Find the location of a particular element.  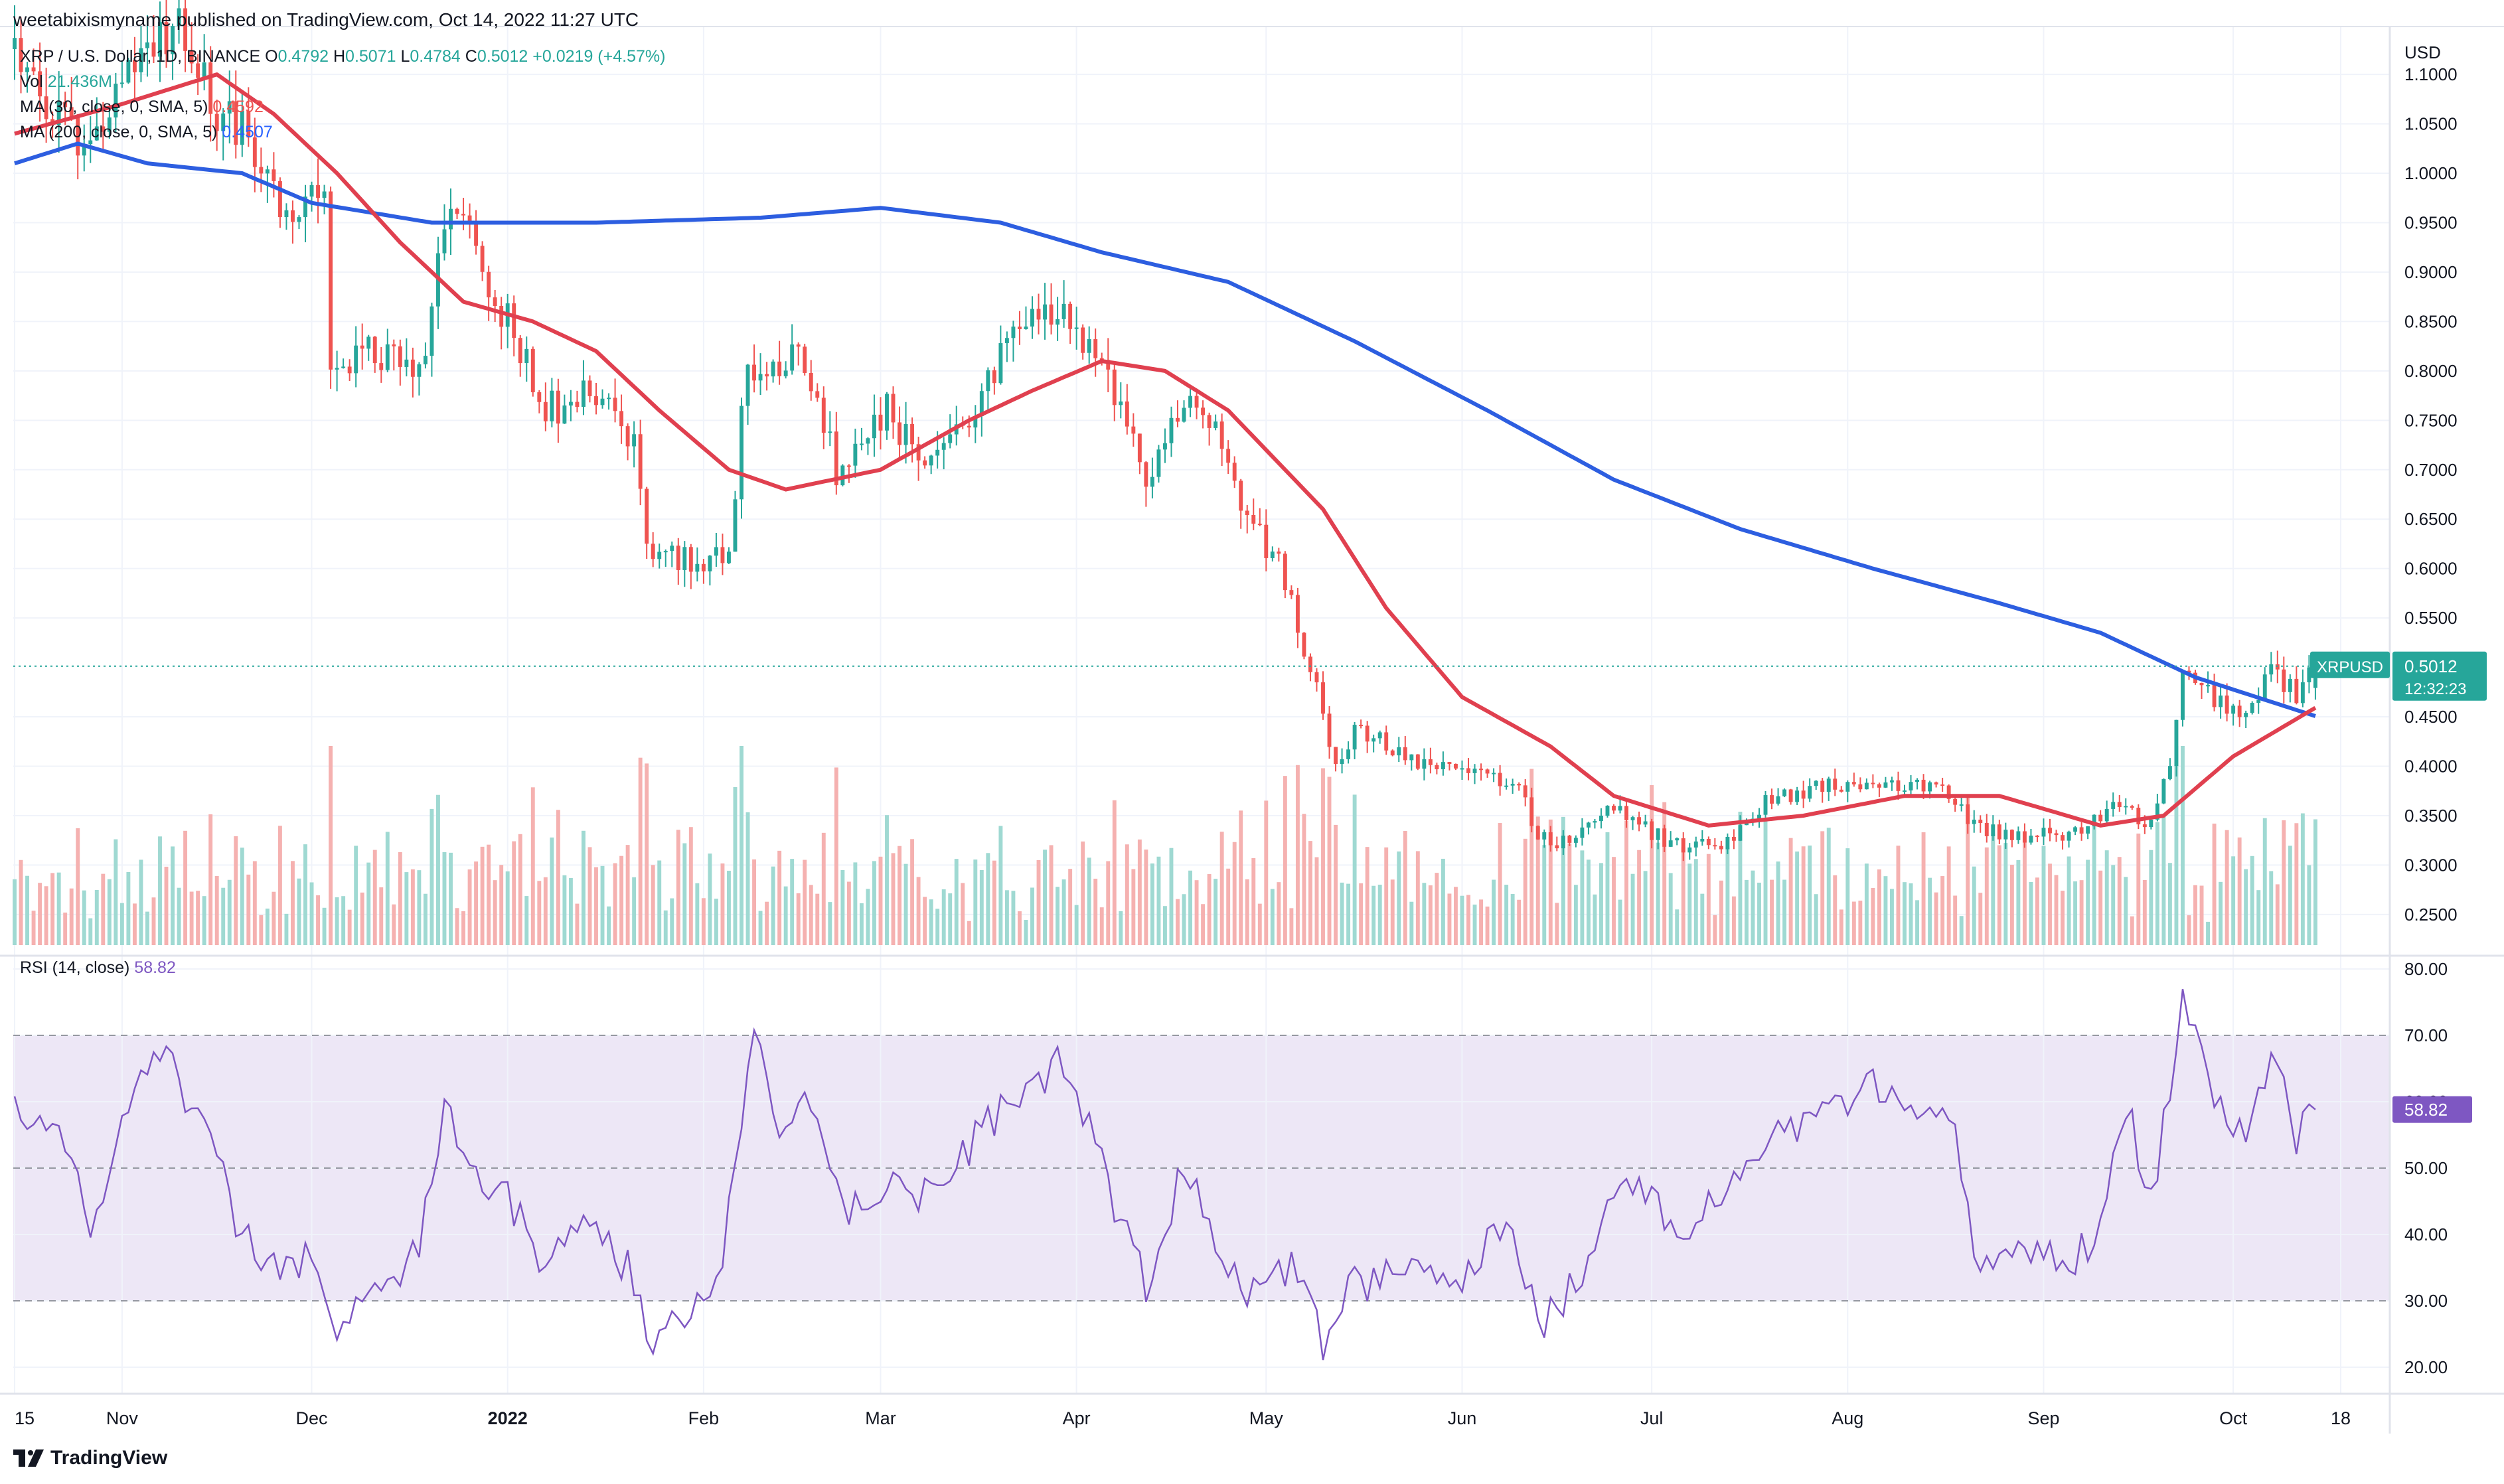

legend-vol-row: Vol 21.436M is located at coordinates (343, 81).